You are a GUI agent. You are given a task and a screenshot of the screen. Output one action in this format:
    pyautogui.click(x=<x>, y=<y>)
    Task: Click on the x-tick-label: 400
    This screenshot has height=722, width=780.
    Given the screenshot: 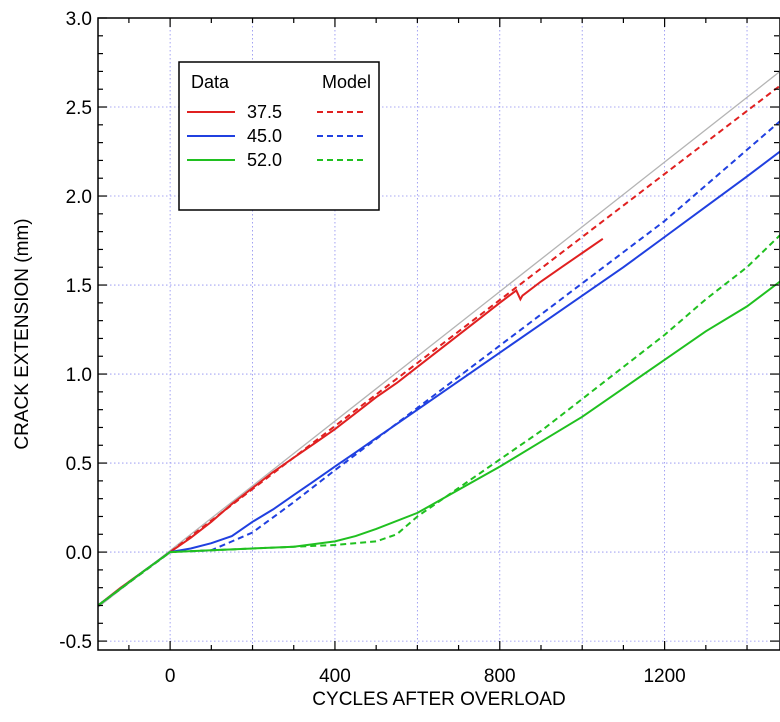 What is the action you would take?
    pyautogui.click(x=335, y=676)
    